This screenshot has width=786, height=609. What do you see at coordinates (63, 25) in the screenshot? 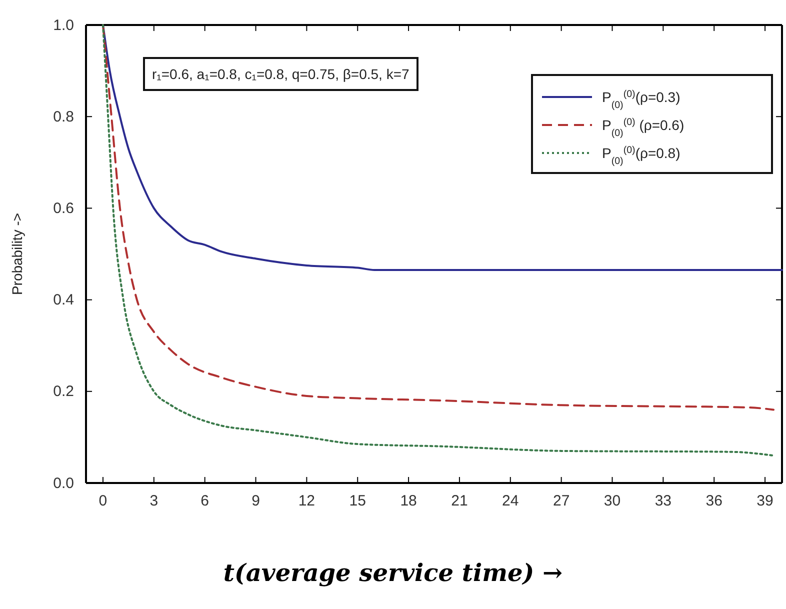
I see `y-tick-label: 1.0` at bounding box center [63, 25].